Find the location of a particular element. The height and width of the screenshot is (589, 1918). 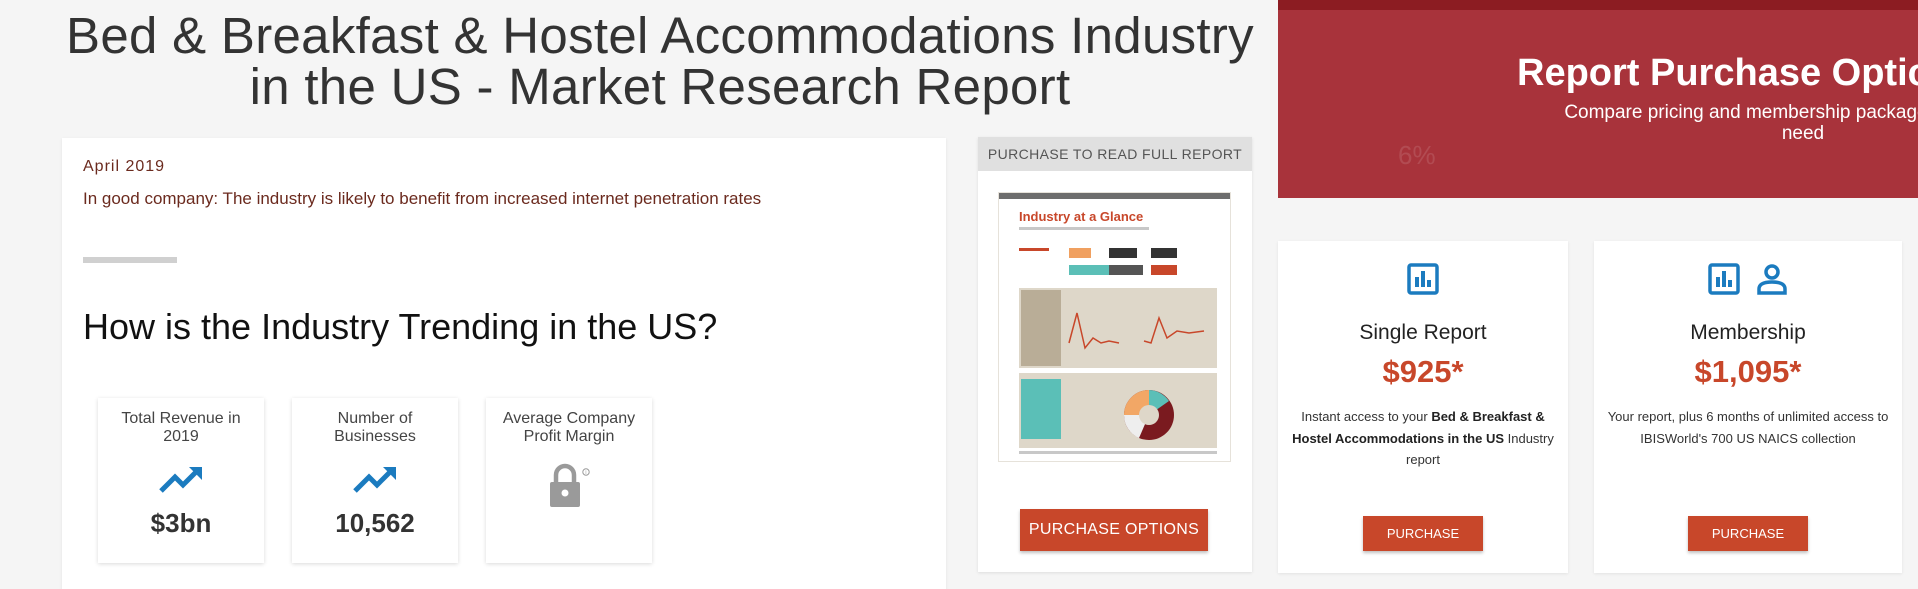

divider is located at coordinates (130, 260).